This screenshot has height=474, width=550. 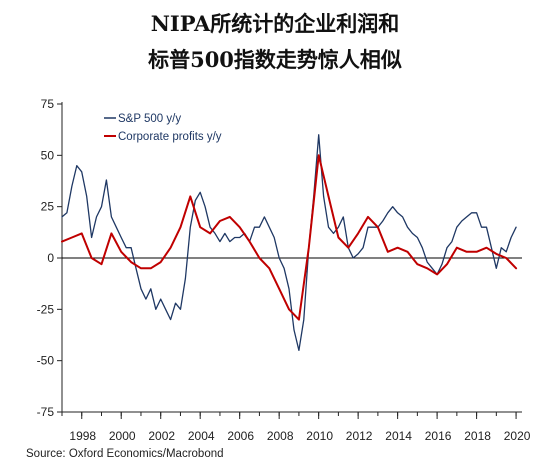 I want to click on x-tick-label: 2012, so click(x=359, y=436).